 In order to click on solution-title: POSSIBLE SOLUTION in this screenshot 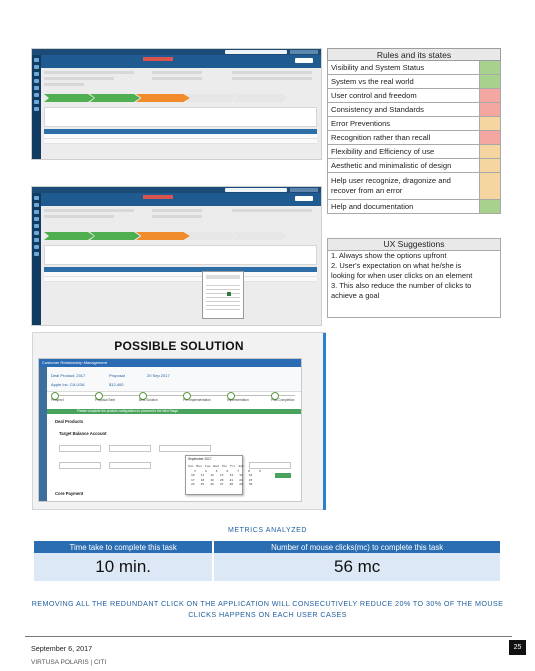, I will do `click(179, 346)`.